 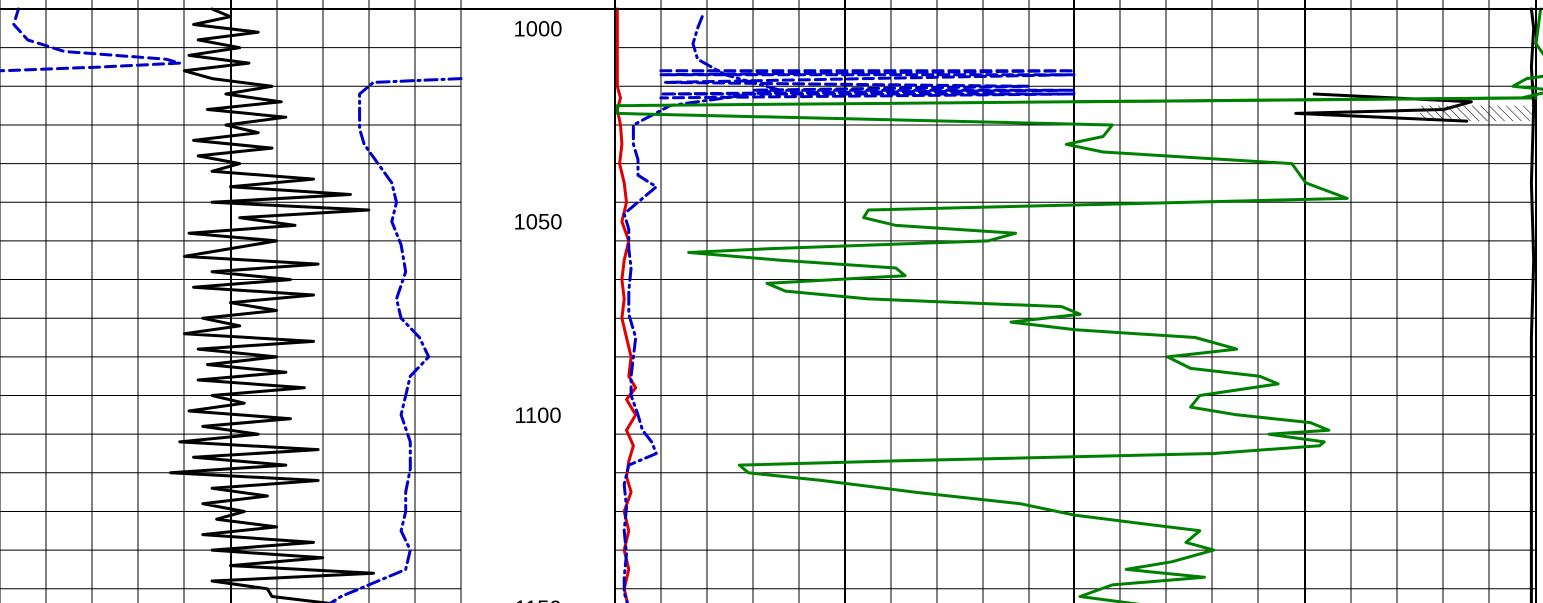 I want to click on depth-tick-label-3: 1150, so click(x=537, y=599).